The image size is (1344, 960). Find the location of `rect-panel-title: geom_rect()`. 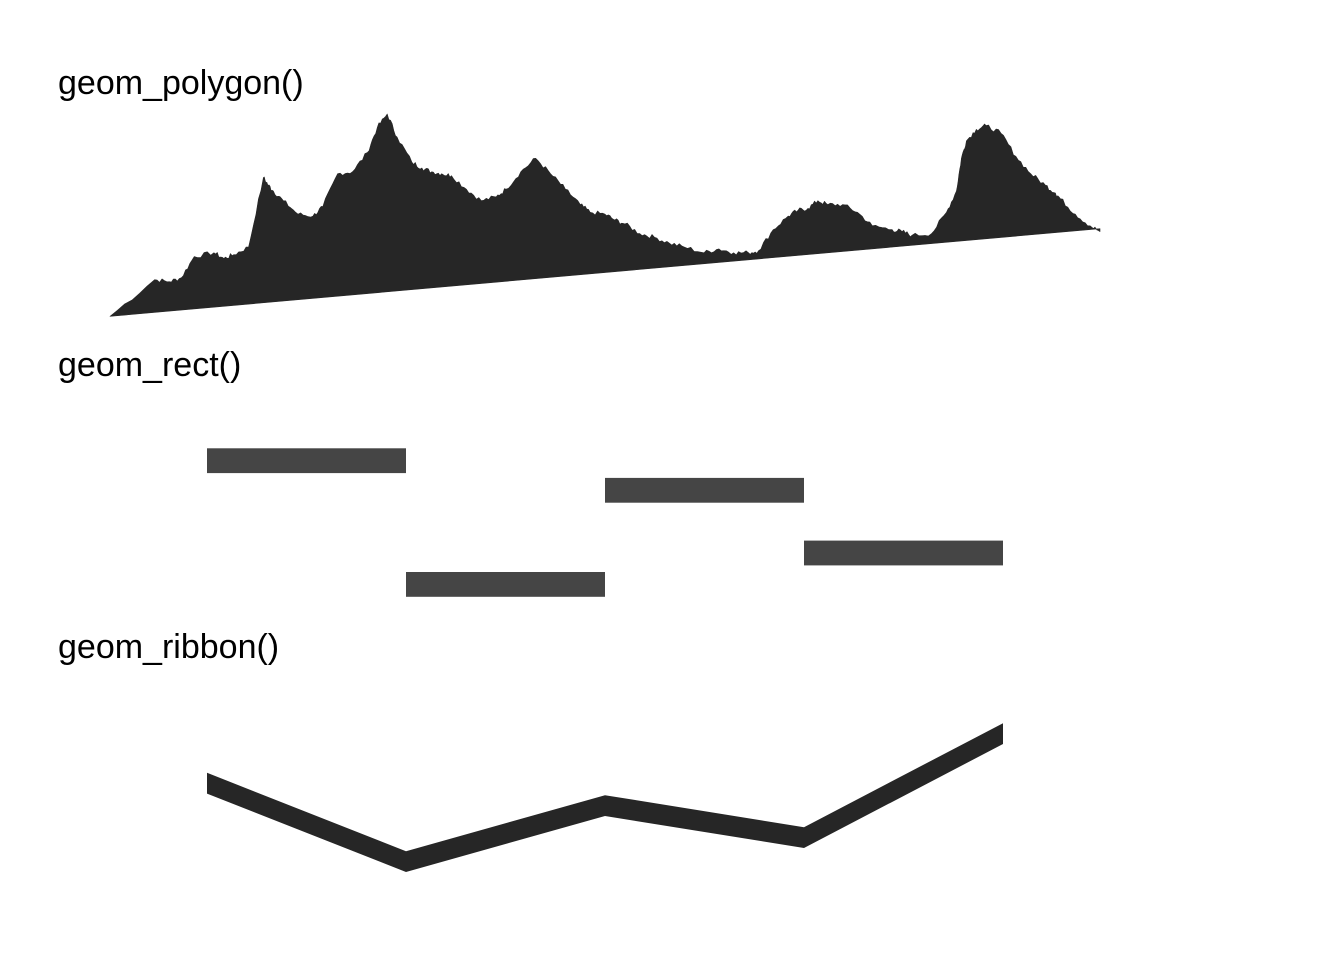

rect-panel-title: geom_rect() is located at coordinates (150, 365).